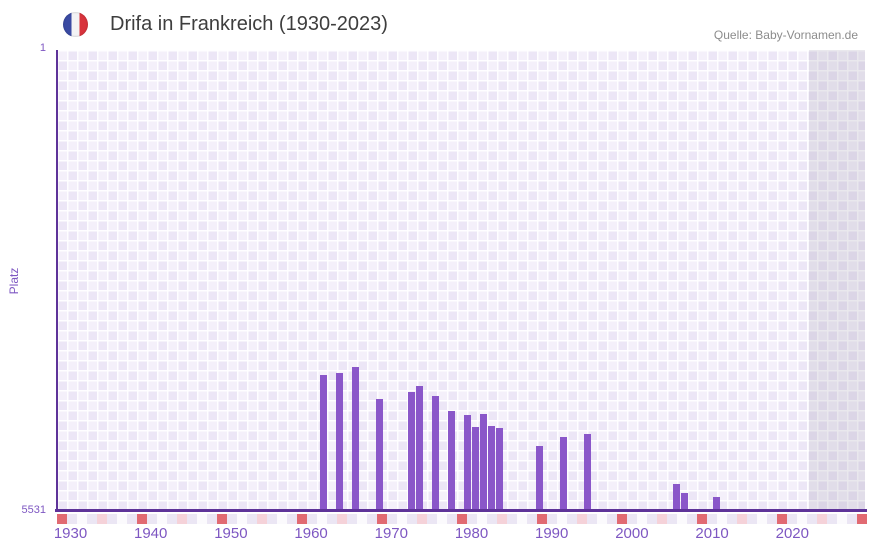  I want to click on x-tick-1990: 1990, so click(552, 533).